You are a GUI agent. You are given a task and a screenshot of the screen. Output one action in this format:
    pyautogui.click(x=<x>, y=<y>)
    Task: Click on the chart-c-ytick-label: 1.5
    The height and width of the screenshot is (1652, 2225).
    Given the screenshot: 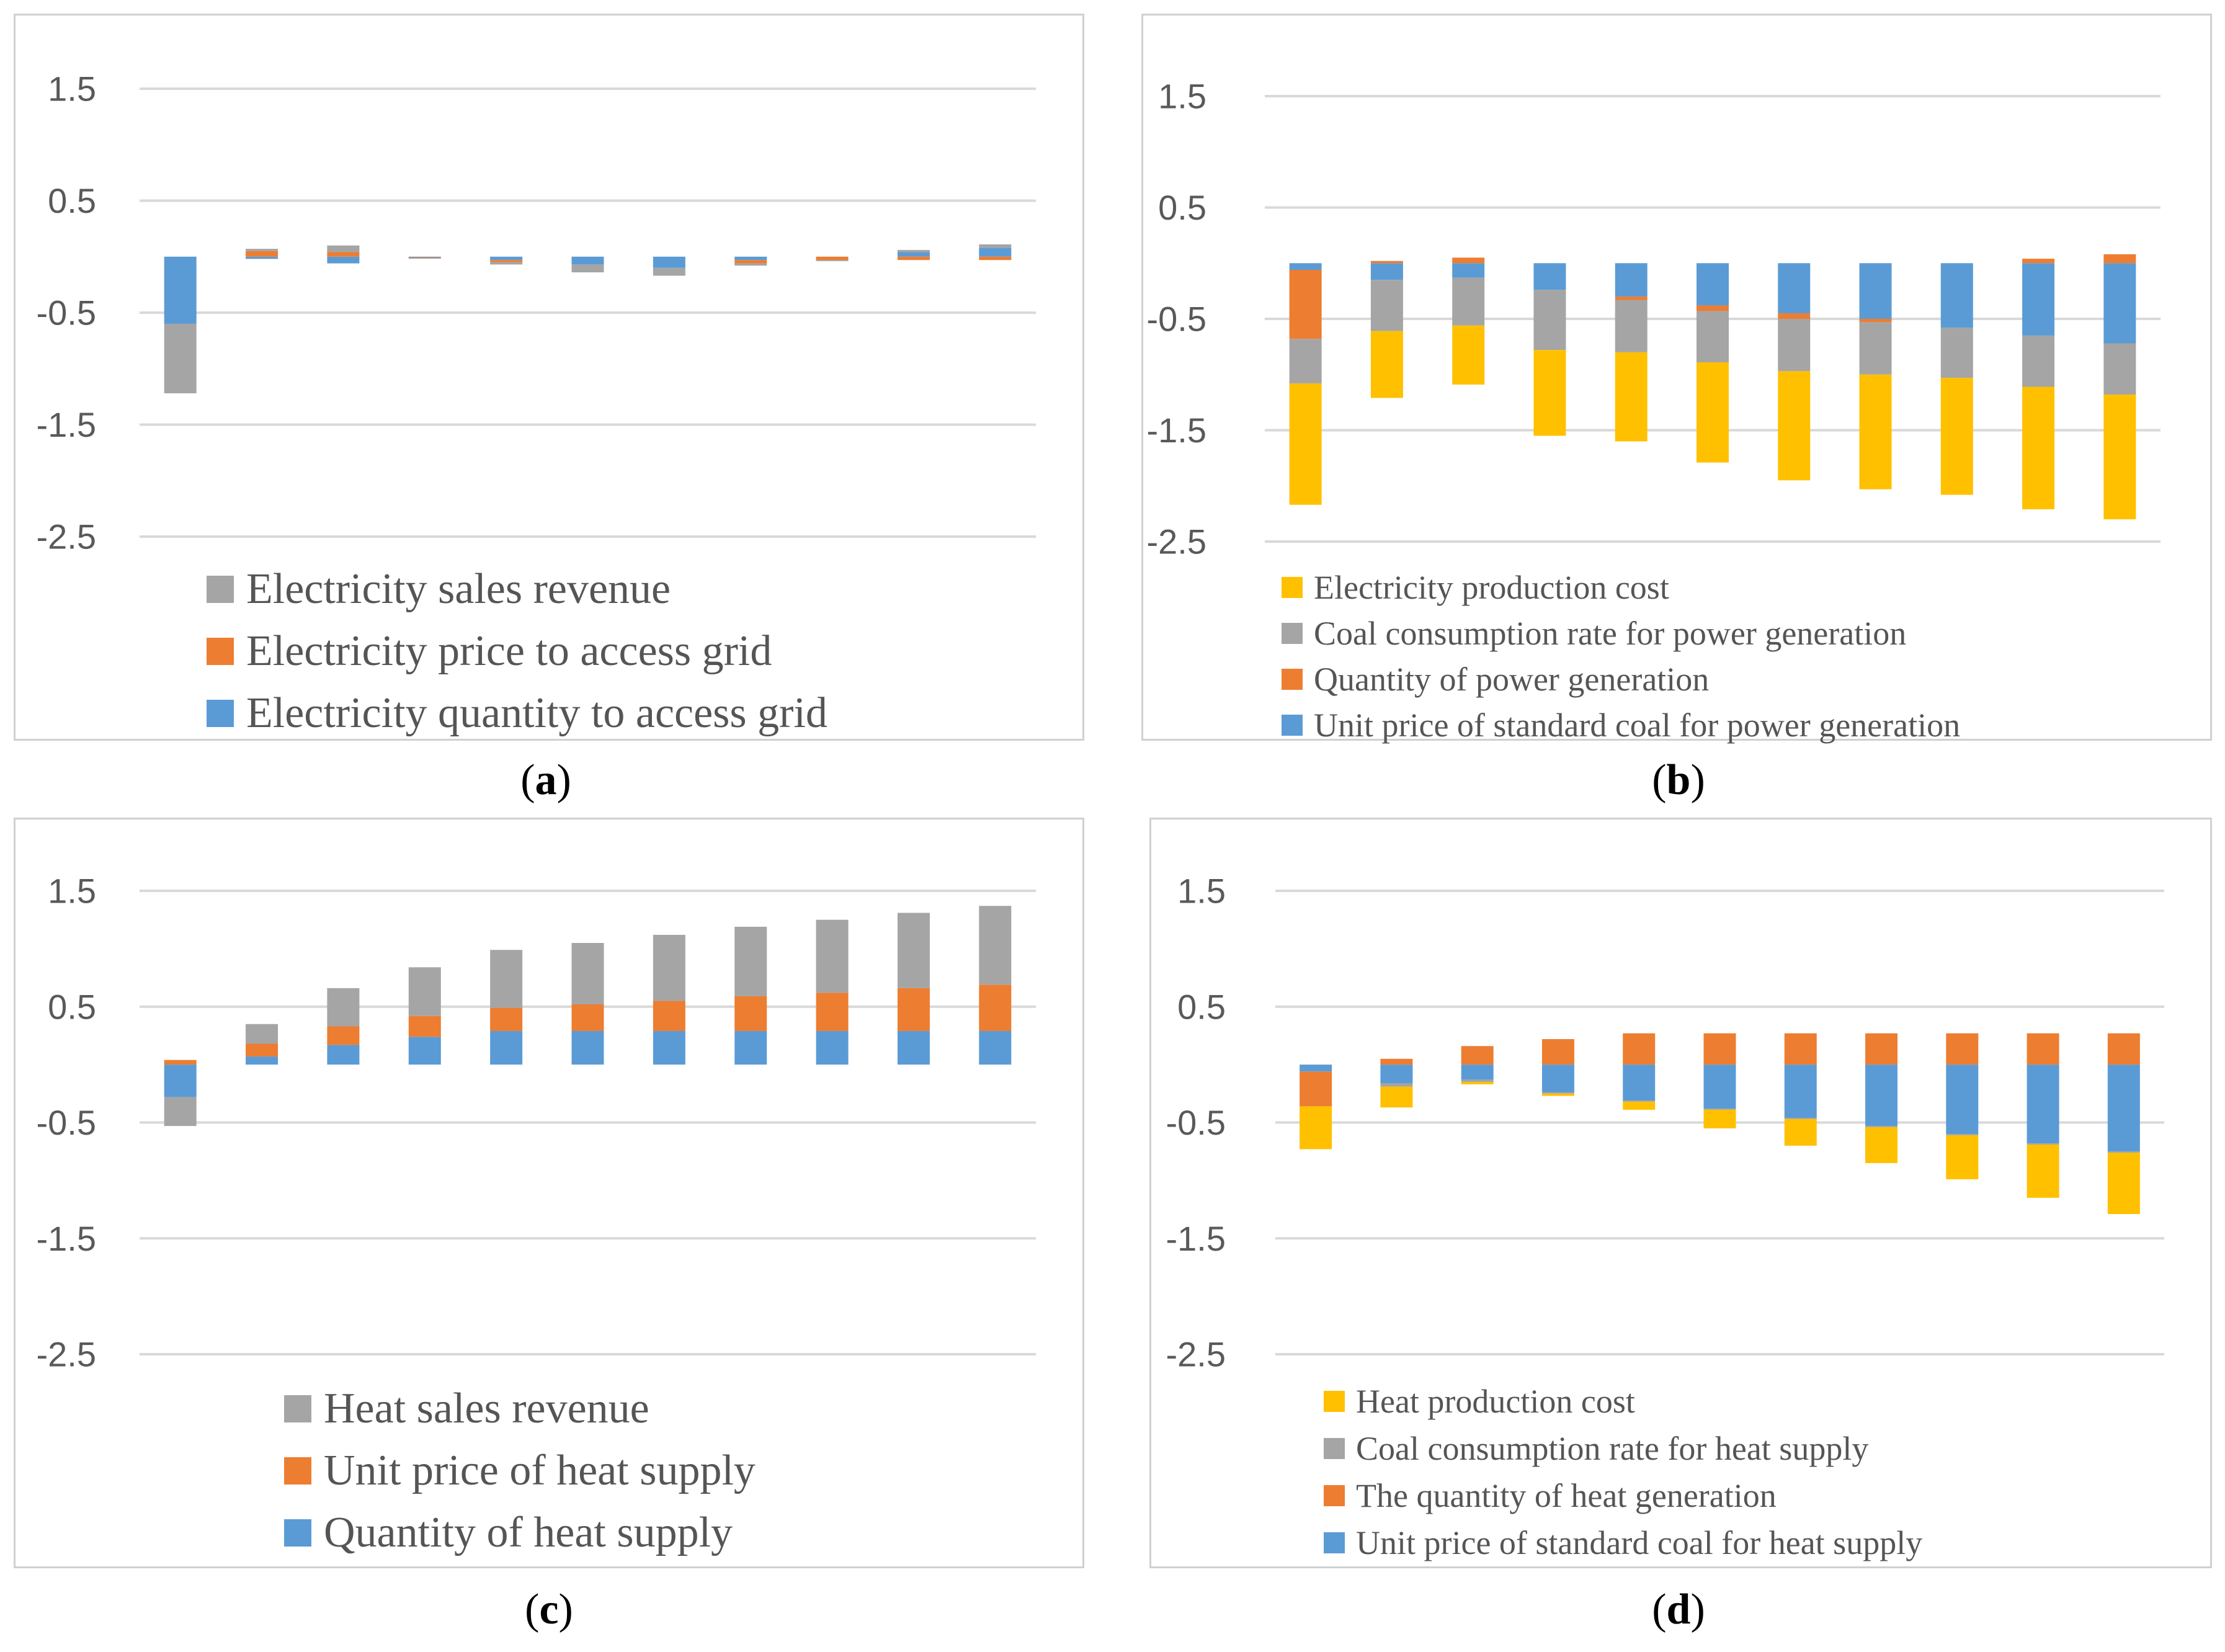 What is the action you would take?
    pyautogui.click(x=72, y=891)
    